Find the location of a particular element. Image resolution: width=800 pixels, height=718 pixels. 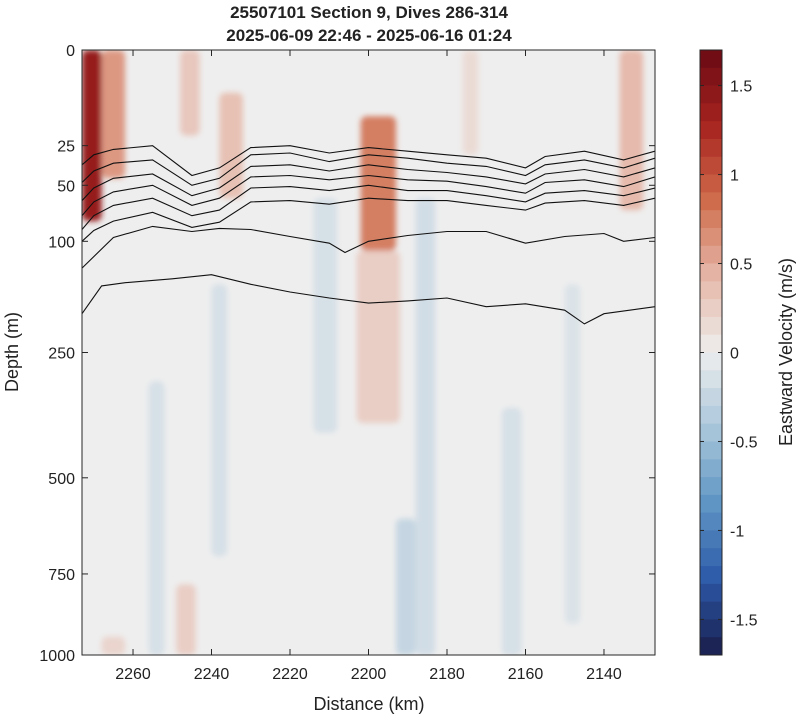

y-axis-label: Depth (m) is located at coordinates (12, 352).